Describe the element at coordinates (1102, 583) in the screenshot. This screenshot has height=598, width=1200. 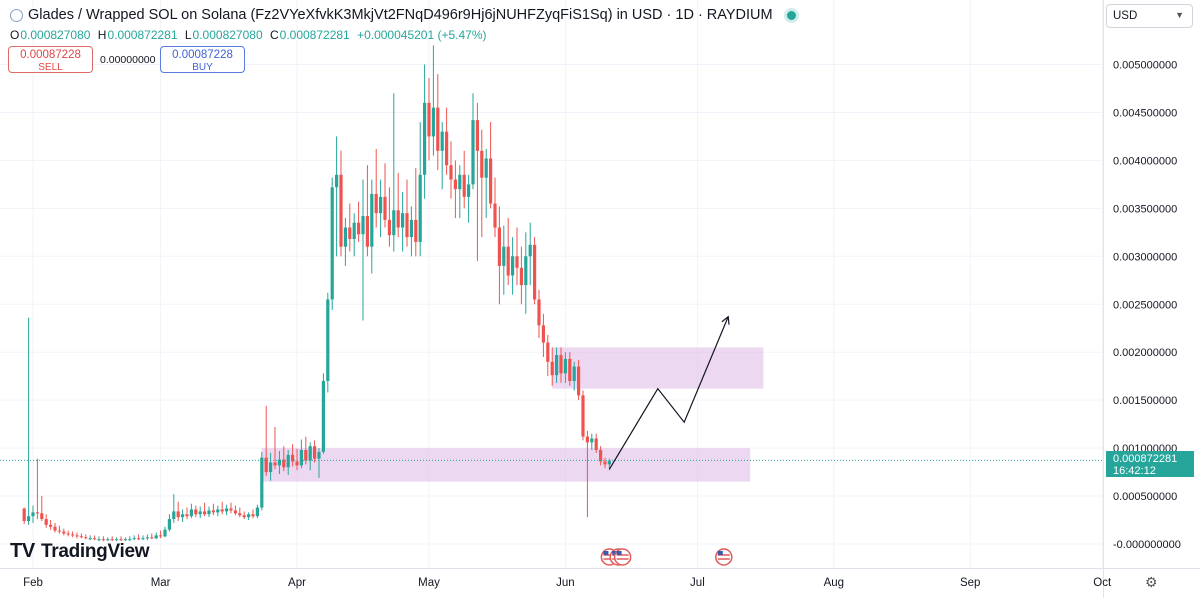
I see `time-axis-label: Oct` at that location.